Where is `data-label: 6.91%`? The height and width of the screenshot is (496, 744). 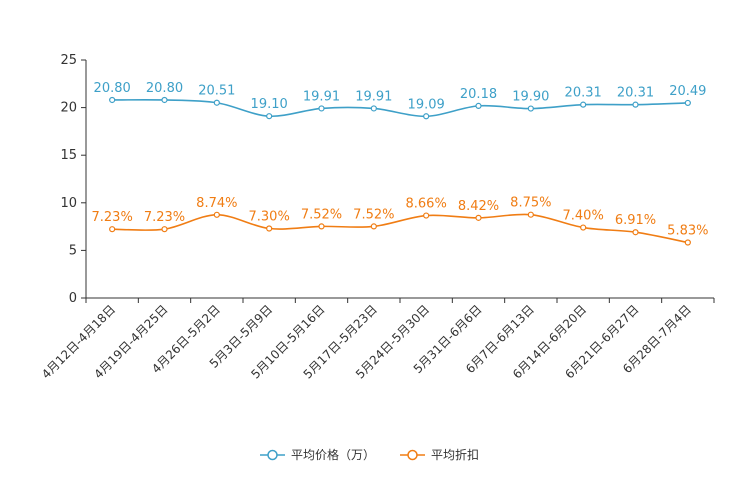
data-label: 6.91% is located at coordinates (635, 220).